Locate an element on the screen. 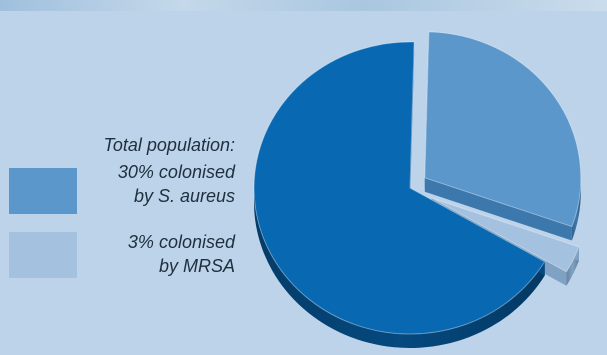 Image resolution: width=607 pixels, height=355 pixels. pie-slice-mrsa is located at coordinates (505, 235).